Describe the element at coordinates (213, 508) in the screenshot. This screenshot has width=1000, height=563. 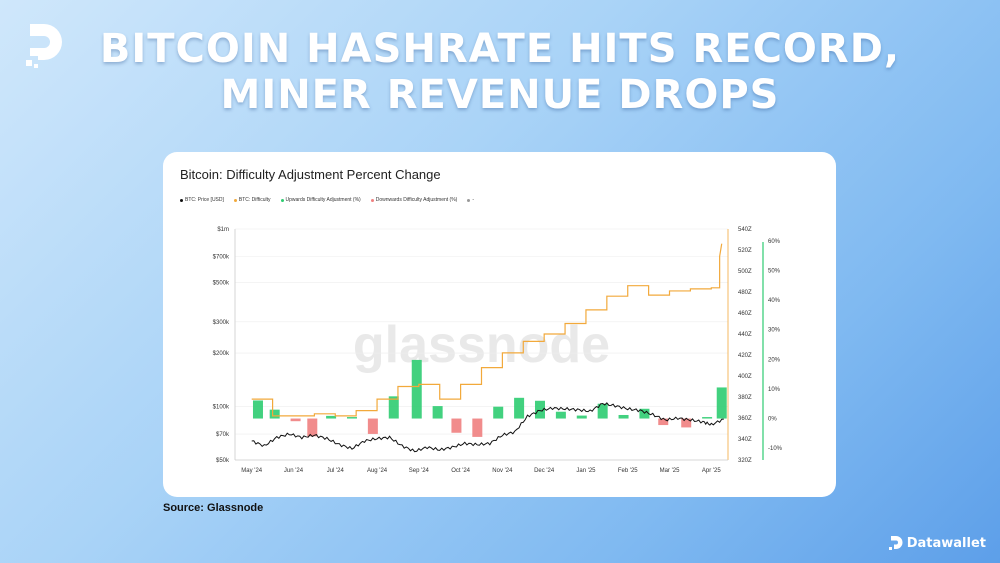
I see `source-note: Source: Glassnode` at that location.